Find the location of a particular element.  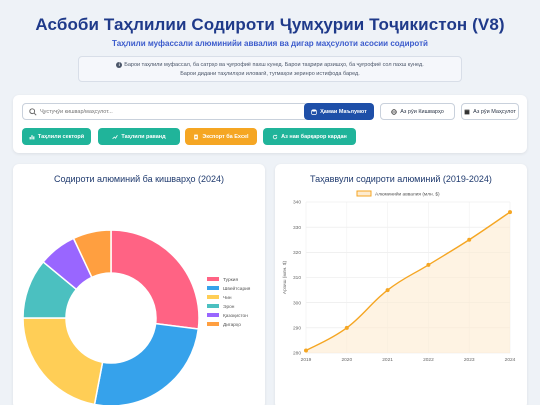

sector-analysis-button: Таҳлили секторӣ is located at coordinates (56, 136).